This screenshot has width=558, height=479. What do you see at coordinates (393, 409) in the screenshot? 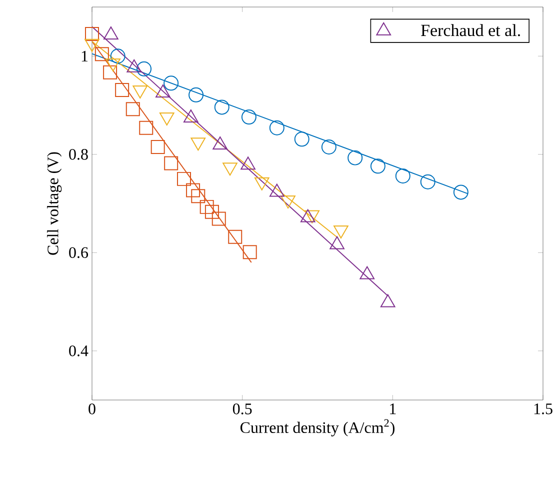
I see `x-tick-label: 1` at bounding box center [393, 409].